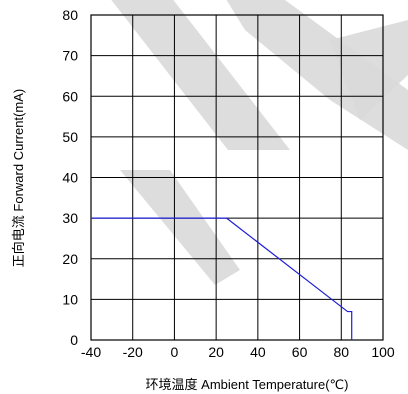  What do you see at coordinates (18, 178) in the screenshot?
I see `y-axis-title: 正向电流 Forward Current(mA)` at bounding box center [18, 178].